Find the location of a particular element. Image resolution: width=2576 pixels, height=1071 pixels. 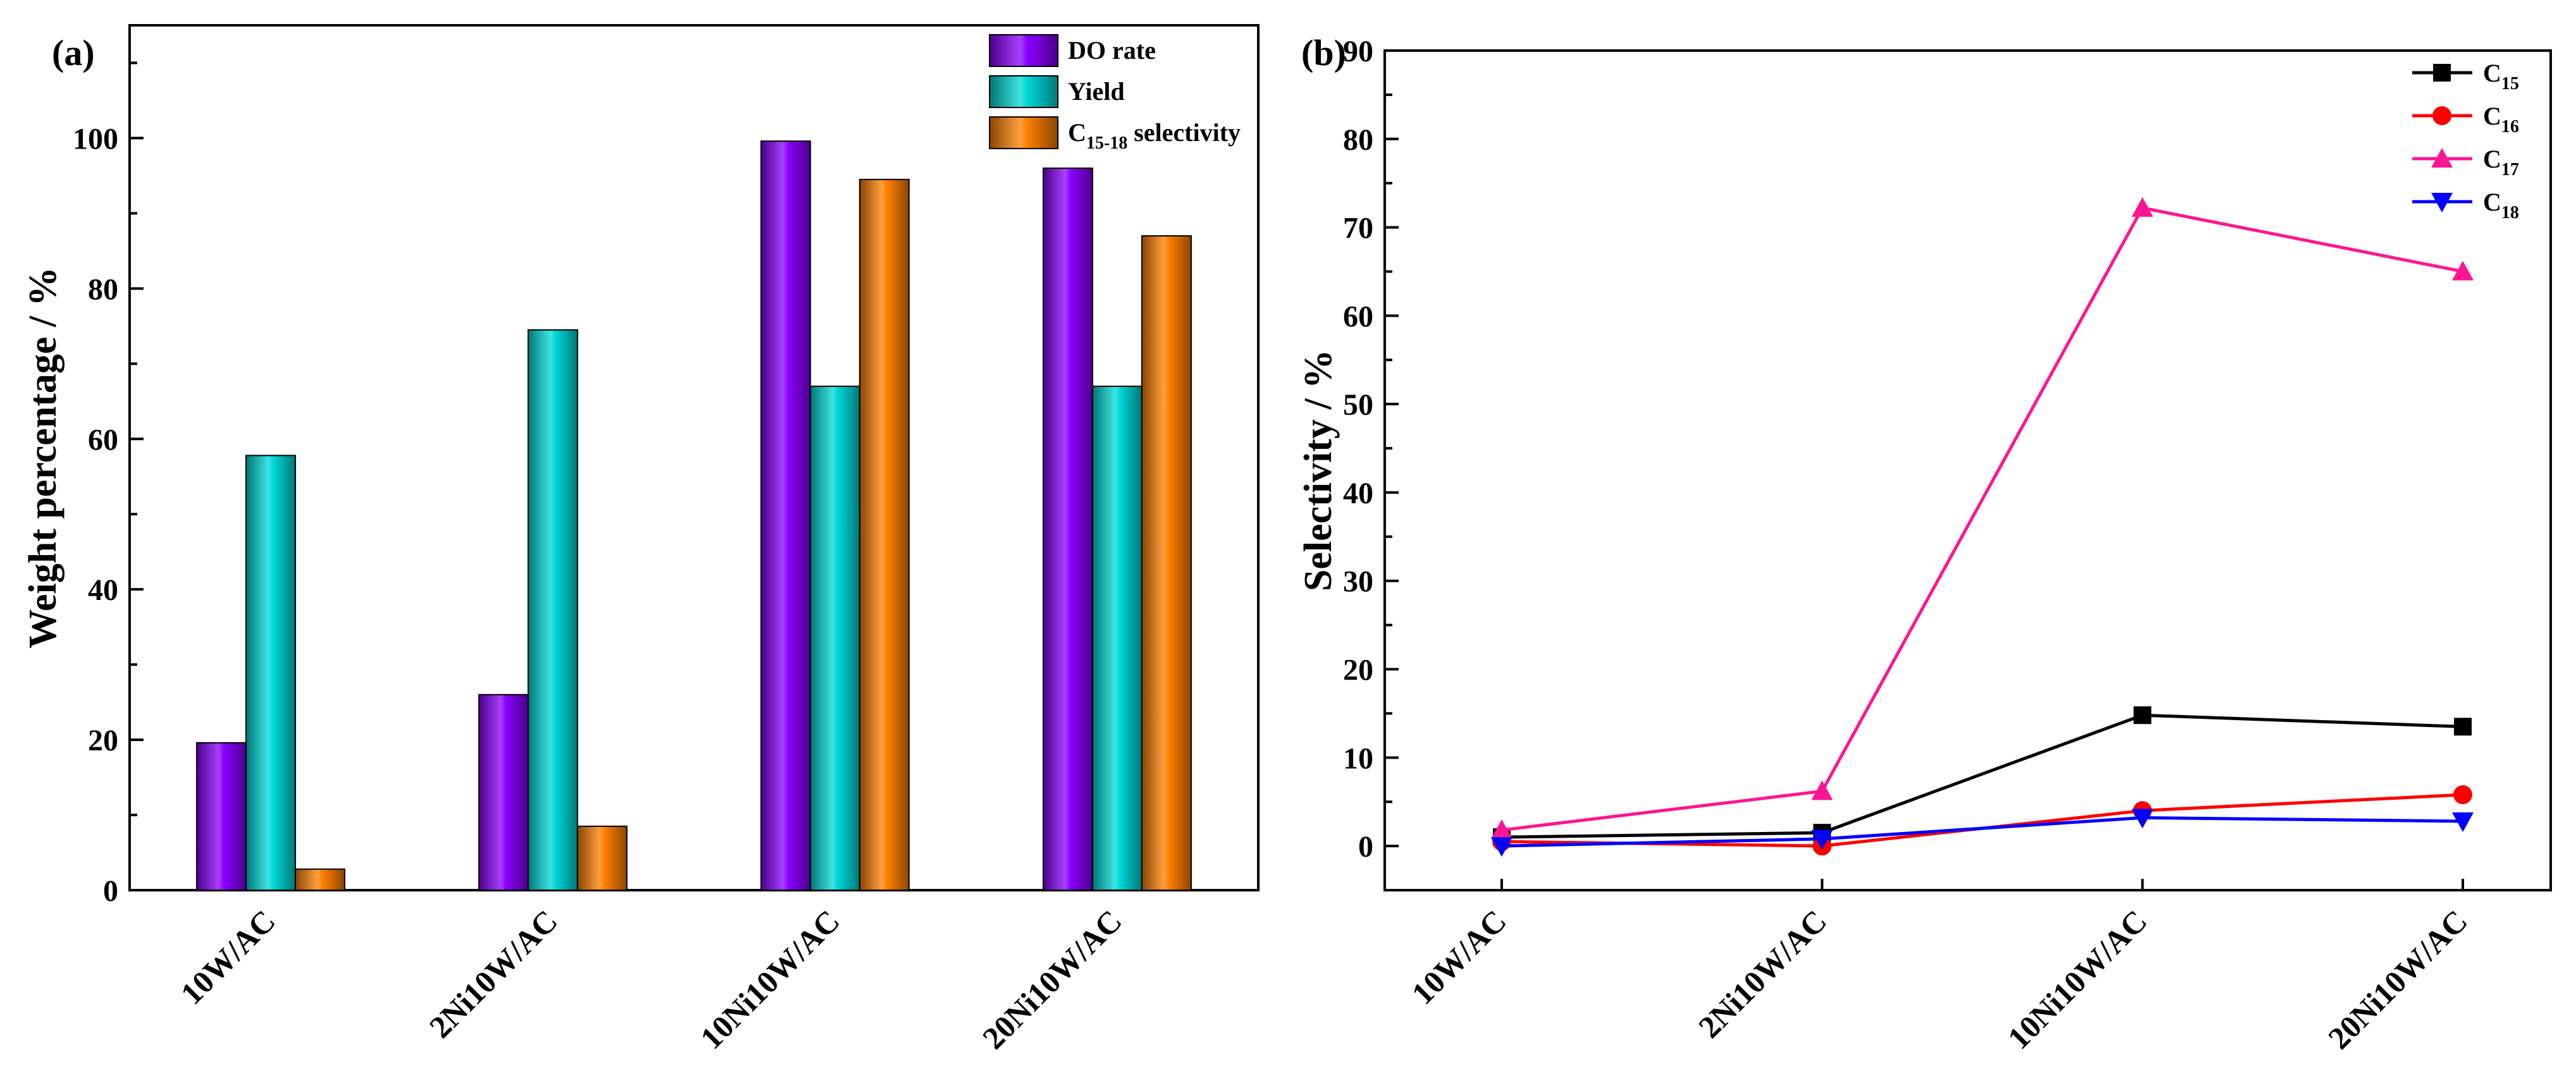

panel-b-ytick-label: 30 is located at coordinates (1358, 582).